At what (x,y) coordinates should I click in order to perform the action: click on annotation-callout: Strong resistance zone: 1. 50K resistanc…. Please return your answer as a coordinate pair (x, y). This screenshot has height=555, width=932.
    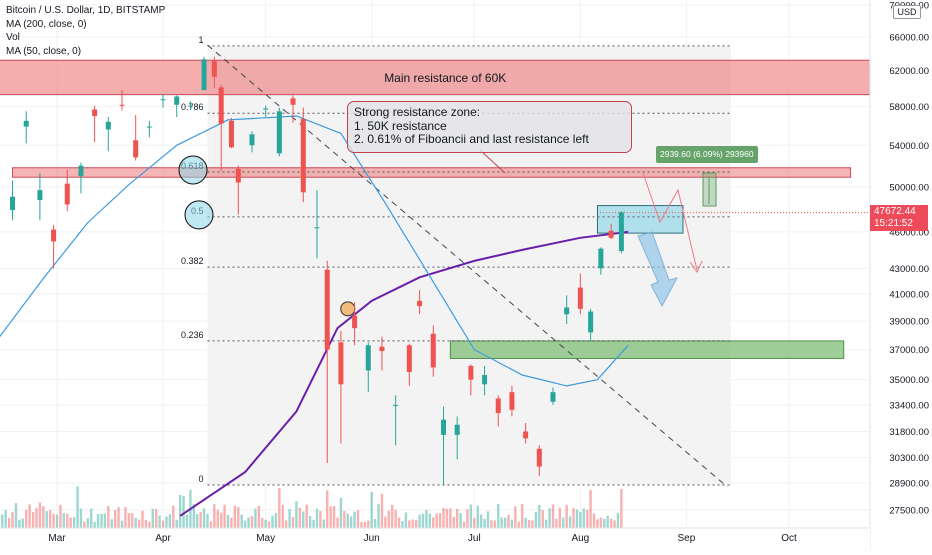
    Looking at the image, I should click on (489, 127).